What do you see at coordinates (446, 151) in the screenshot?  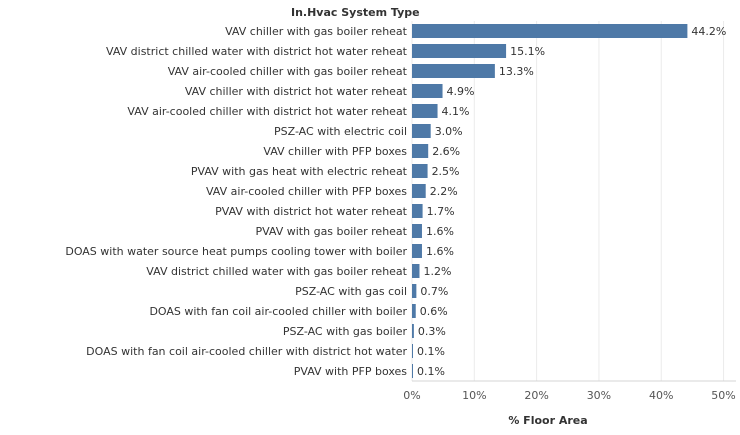 I see `value-label: 2.6%` at bounding box center [446, 151].